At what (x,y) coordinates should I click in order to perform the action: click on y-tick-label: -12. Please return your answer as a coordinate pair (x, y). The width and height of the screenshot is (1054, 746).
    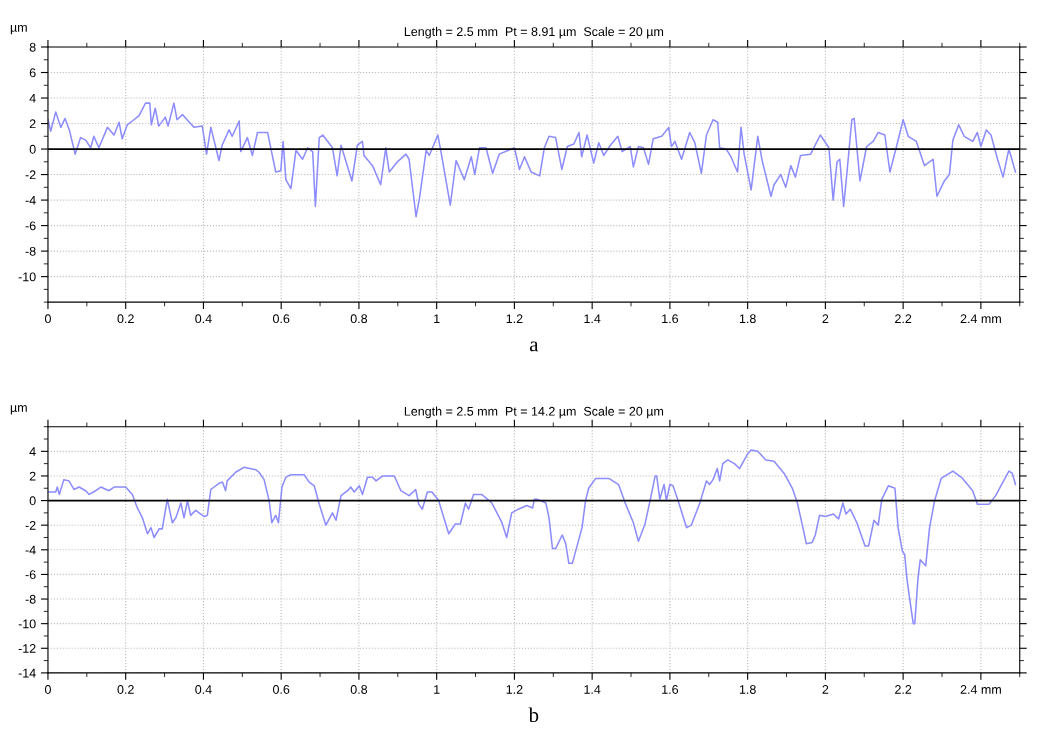
    Looking at the image, I should click on (27, 648).